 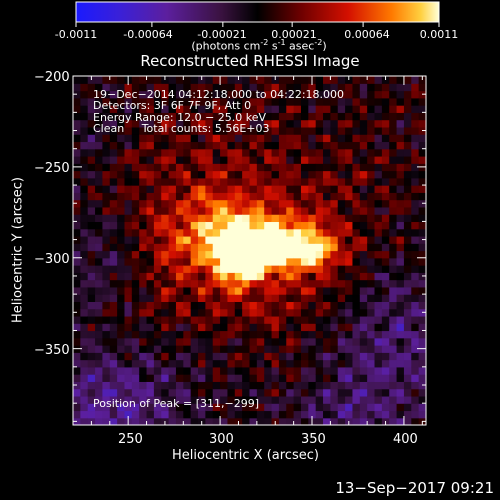 I want to click on annotation-time: 19−Dec−2014 04:12:18.000 to 04:22:18.000, so click(x=219, y=94).